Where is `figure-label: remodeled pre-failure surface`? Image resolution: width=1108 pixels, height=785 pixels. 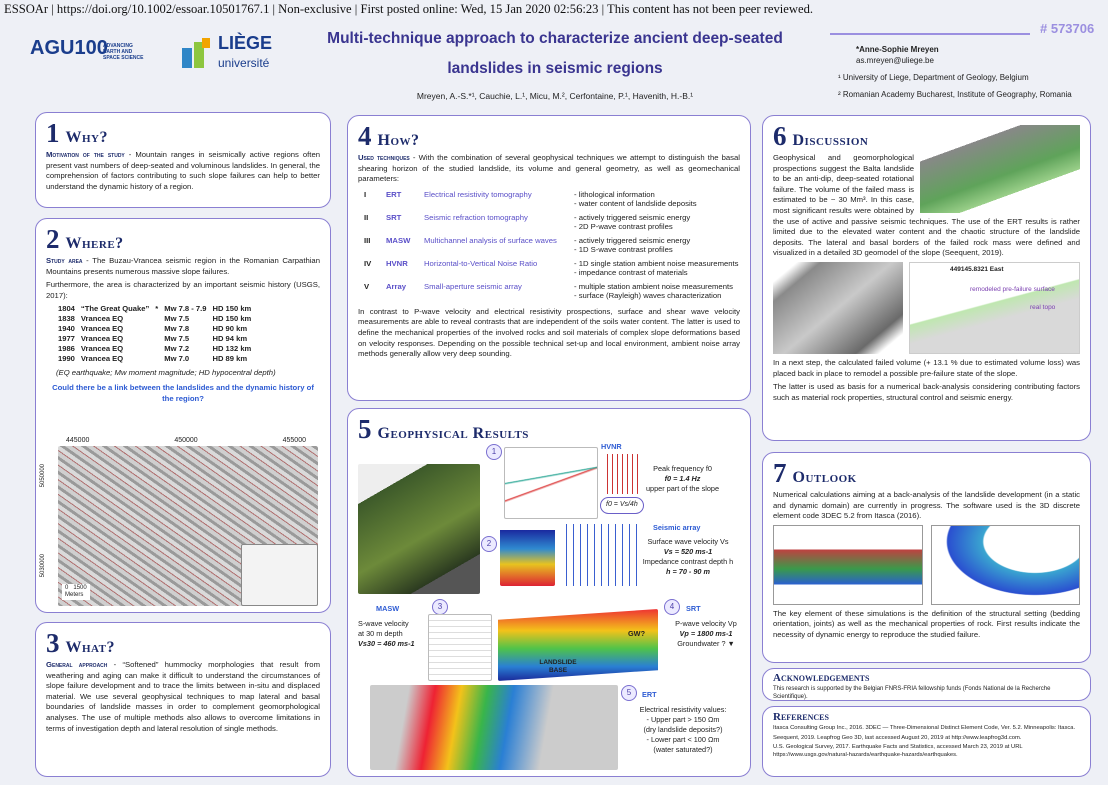 figure-label: remodeled pre-failure surface is located at coordinates (1012, 289).